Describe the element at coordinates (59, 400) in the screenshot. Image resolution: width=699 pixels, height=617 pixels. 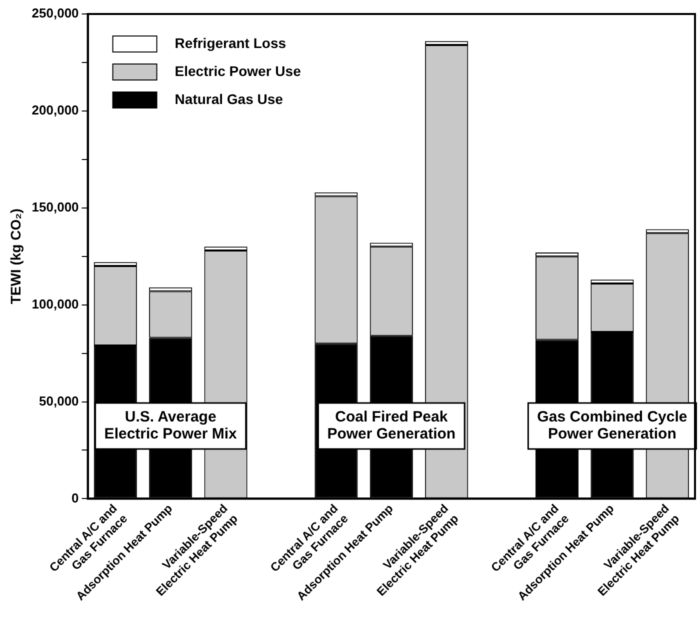
I see `y-tick-label: 50,000` at that location.